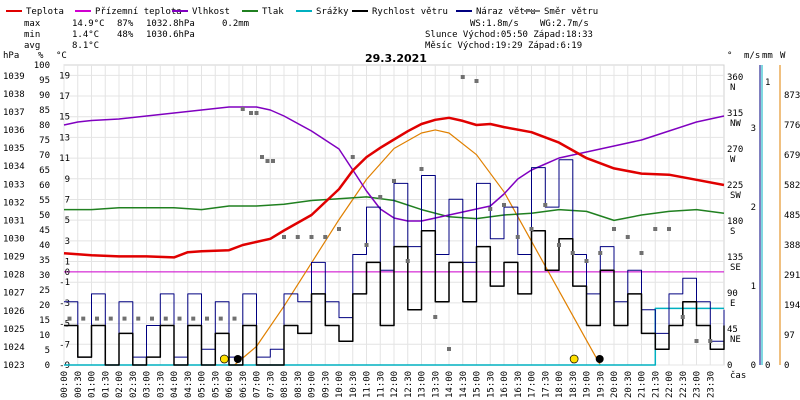  Describe the element at coordinates (64, 138) in the screenshot. I see `c-tick-label: 13` at that location.